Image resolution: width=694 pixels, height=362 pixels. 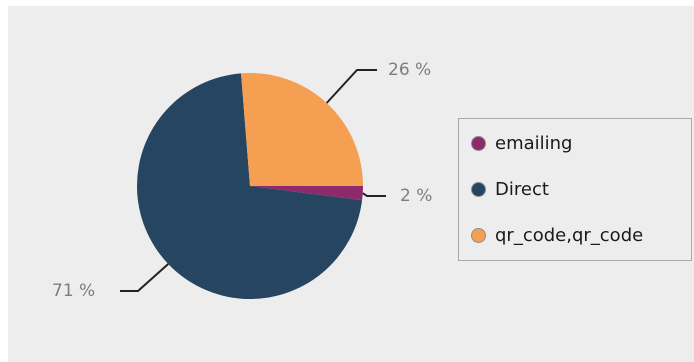 What do you see at coordinates (374, 194) in the screenshot?
I see `leader-line-emailing` at bounding box center [374, 194].